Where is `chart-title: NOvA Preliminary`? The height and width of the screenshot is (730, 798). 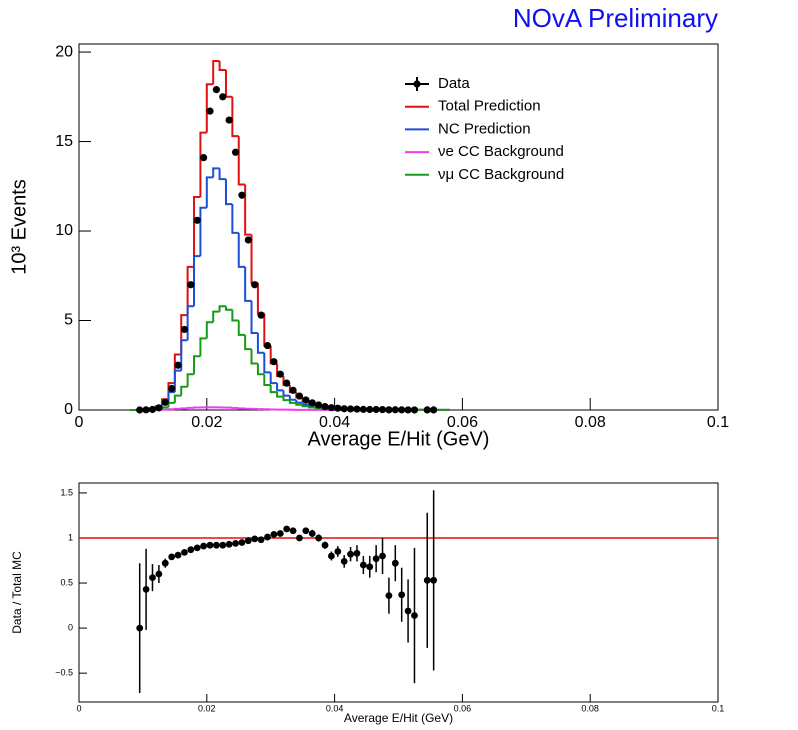
chart-title: NOvA Preliminary is located at coordinates (615, 18).